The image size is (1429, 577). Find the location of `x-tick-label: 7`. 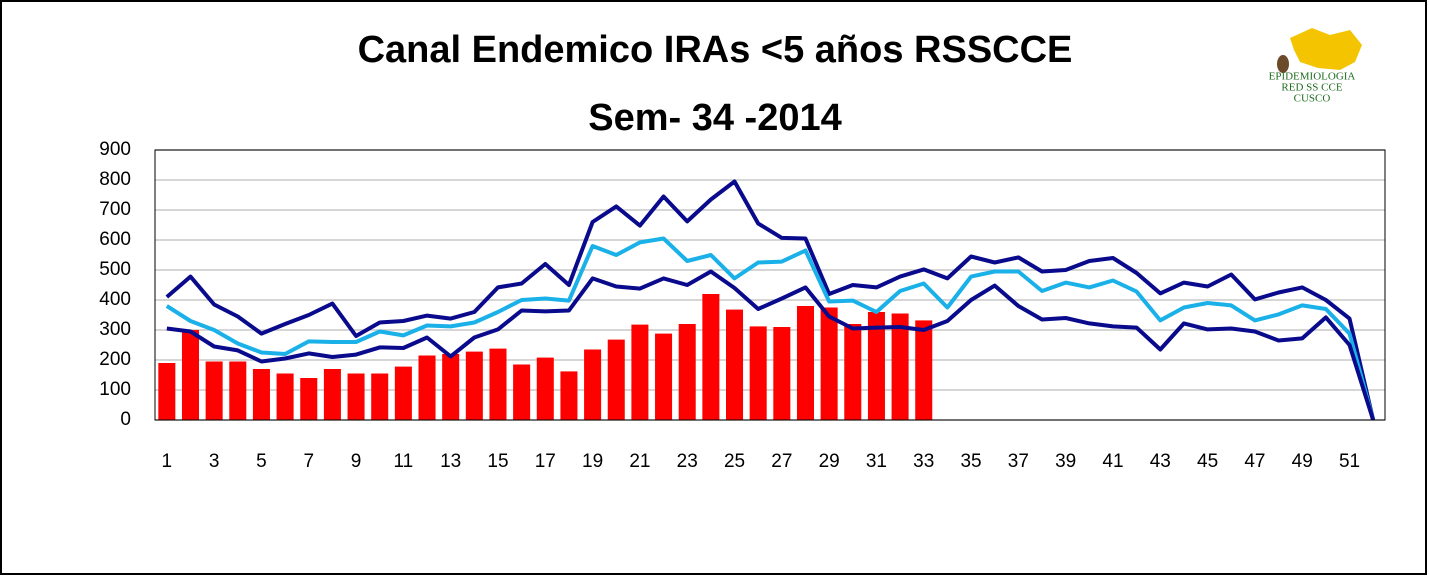

x-tick-label: 7 is located at coordinates (308, 461).